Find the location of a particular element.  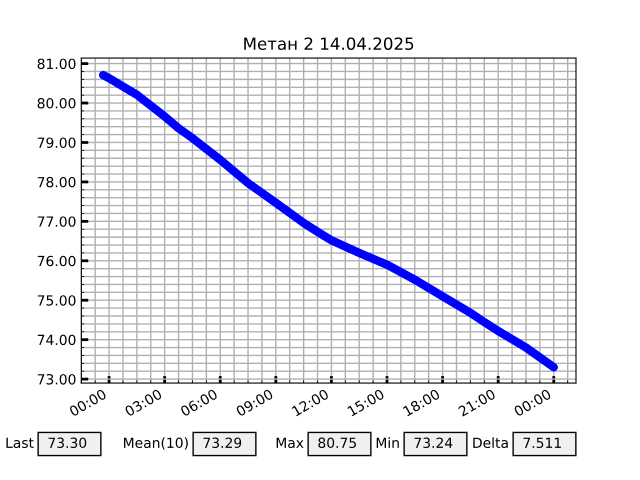

y-tick-label: 74.00 is located at coordinates (57, 340).